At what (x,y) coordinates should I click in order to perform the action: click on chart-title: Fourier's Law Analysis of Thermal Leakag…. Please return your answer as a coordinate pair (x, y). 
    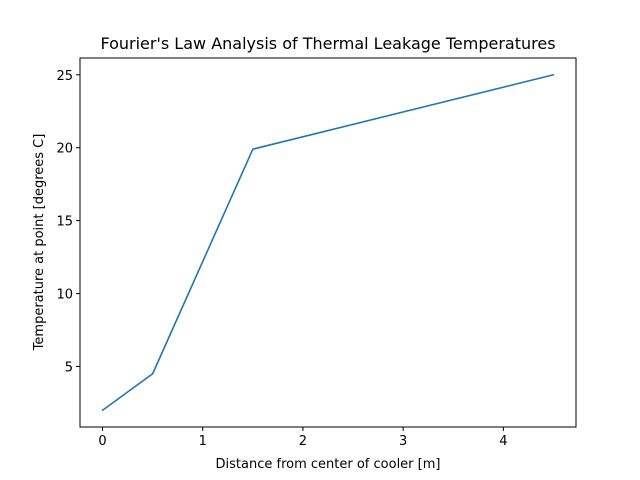
    Looking at the image, I should click on (327, 43).